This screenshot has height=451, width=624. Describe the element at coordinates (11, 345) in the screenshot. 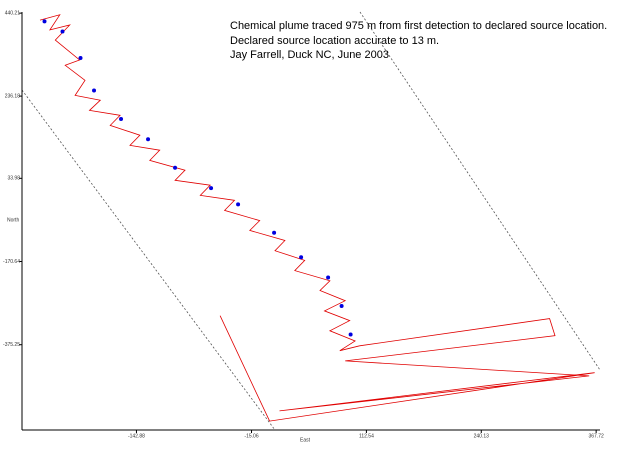

I see `y-tick-label: -375.25` at that location.